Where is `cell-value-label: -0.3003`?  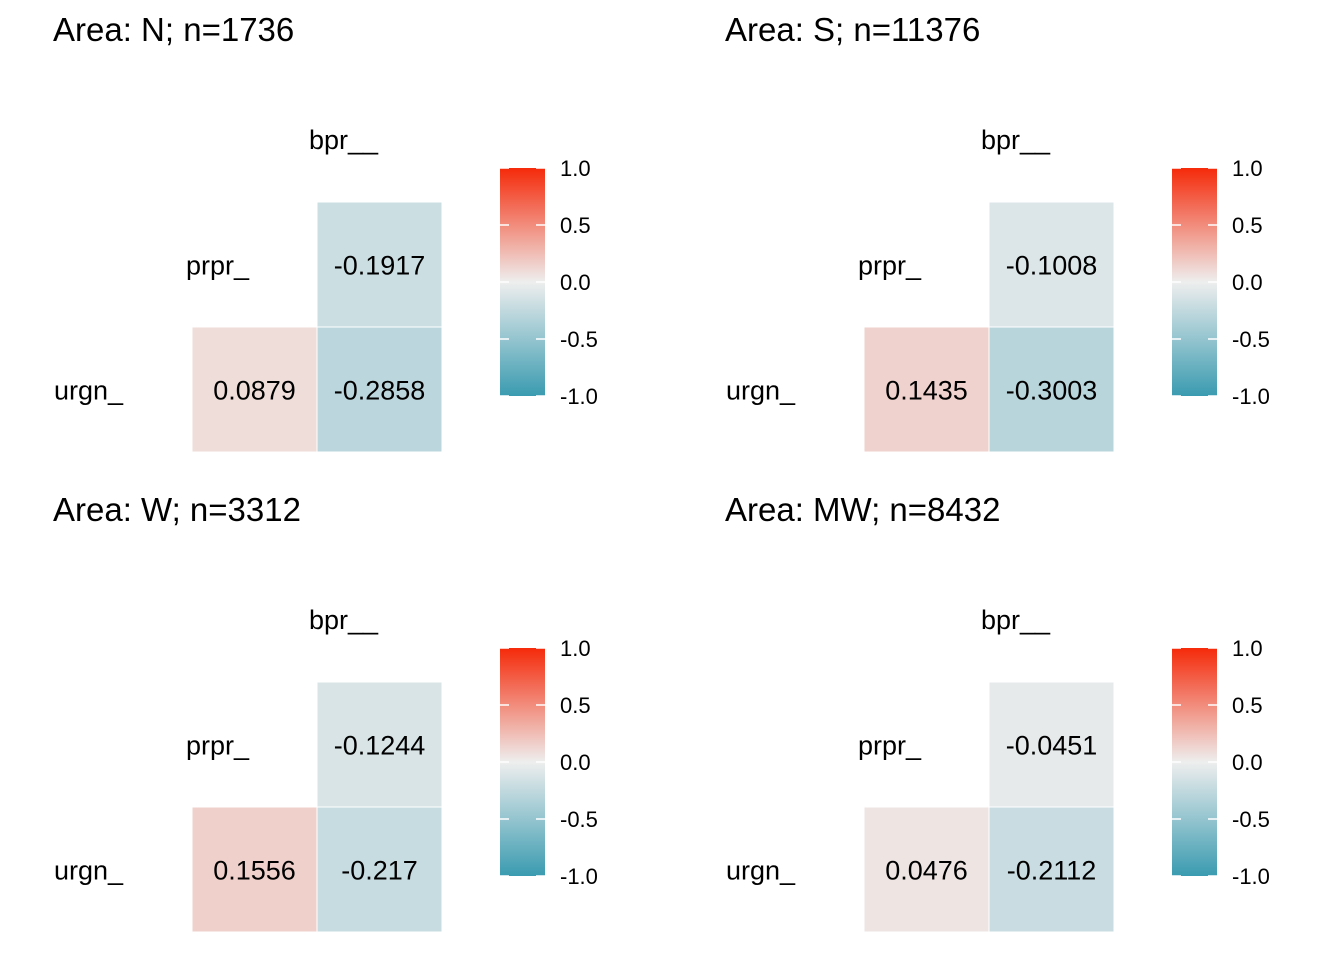 cell-value-label: -0.3003 is located at coordinates (1052, 391).